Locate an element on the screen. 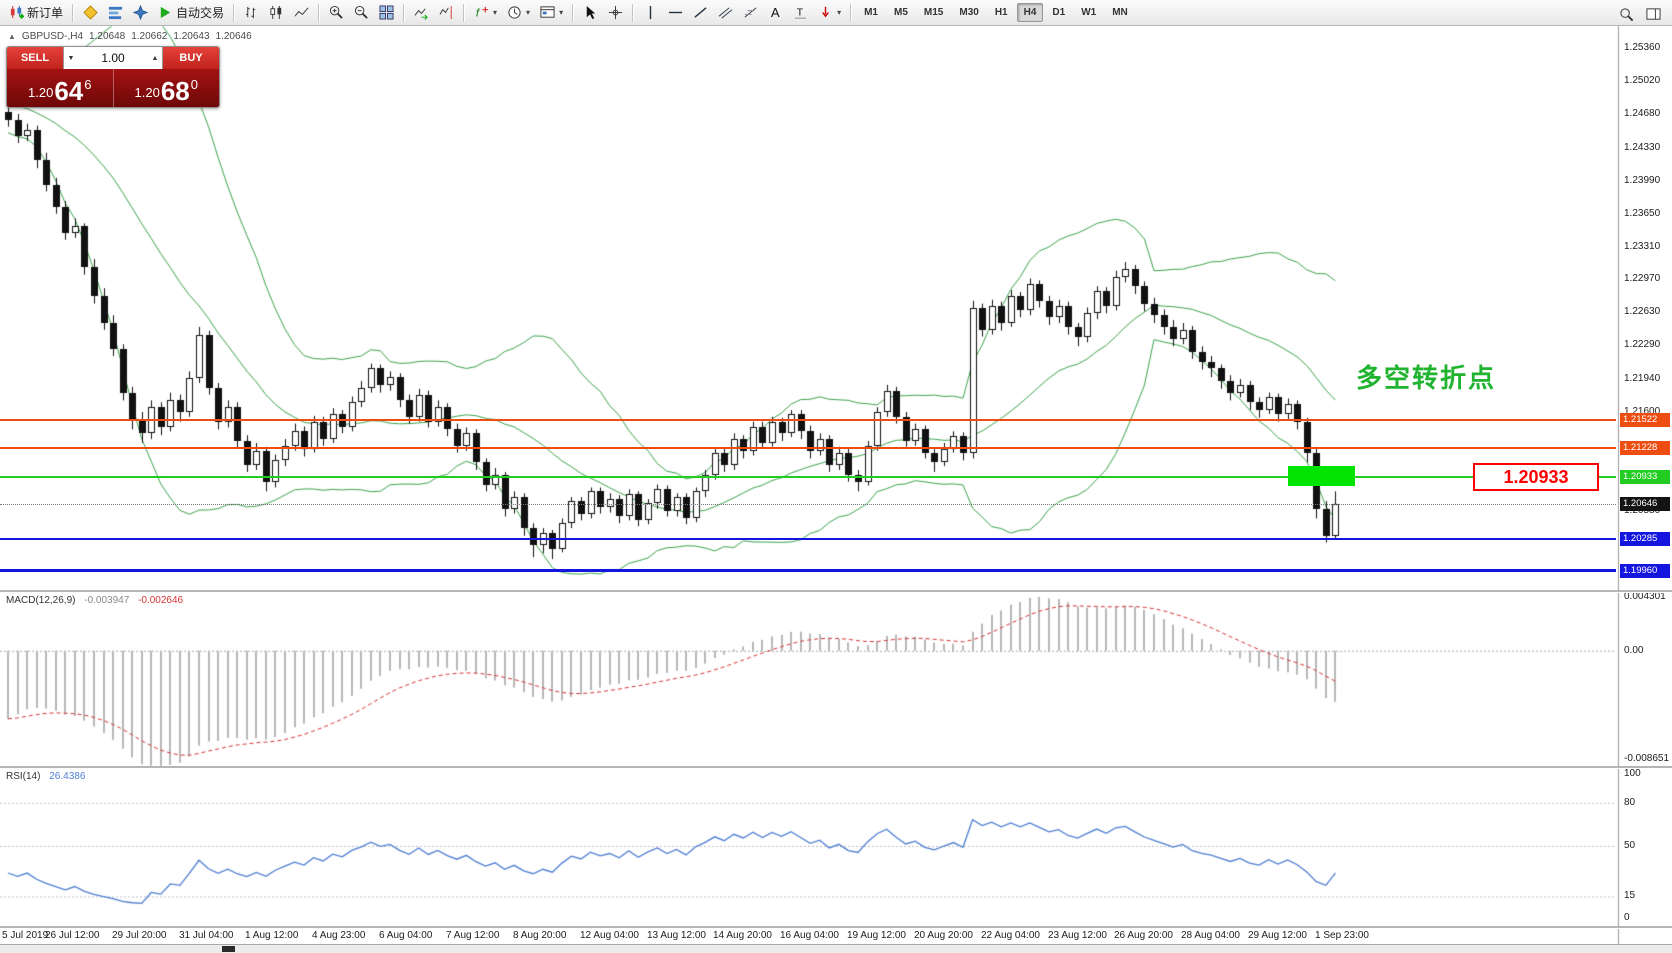  sell-price: 1.20 64 6 is located at coordinates (60, 88).